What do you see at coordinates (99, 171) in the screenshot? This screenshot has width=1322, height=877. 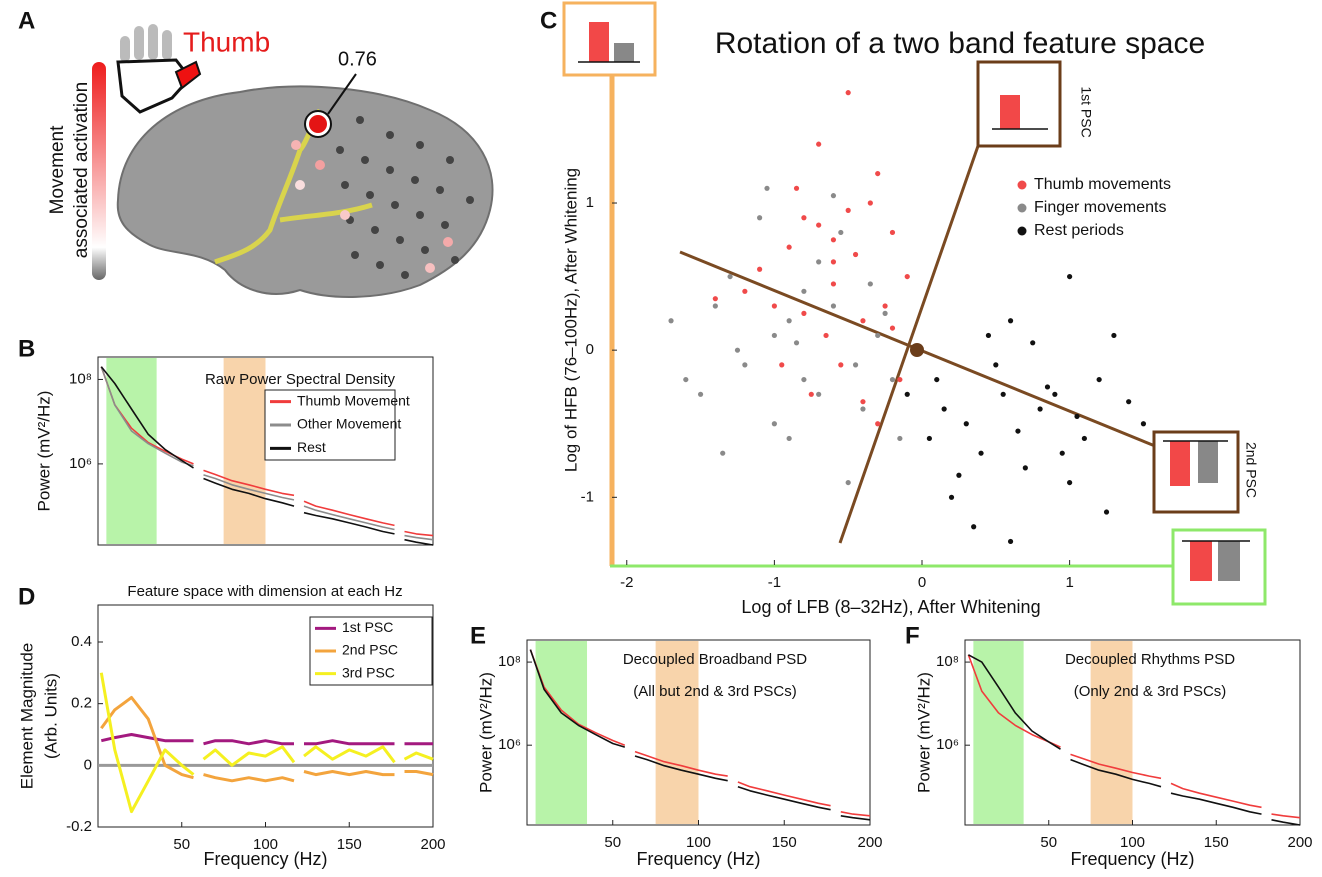 I see `colorbar` at bounding box center [99, 171].